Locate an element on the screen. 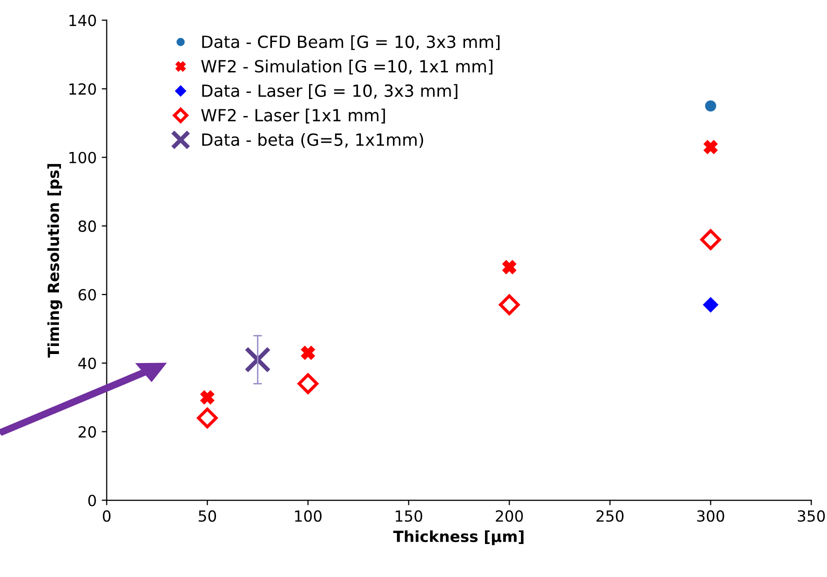 This screenshot has height=577, width=827. x-axis-title: Thickness [µm] is located at coordinates (458, 538).